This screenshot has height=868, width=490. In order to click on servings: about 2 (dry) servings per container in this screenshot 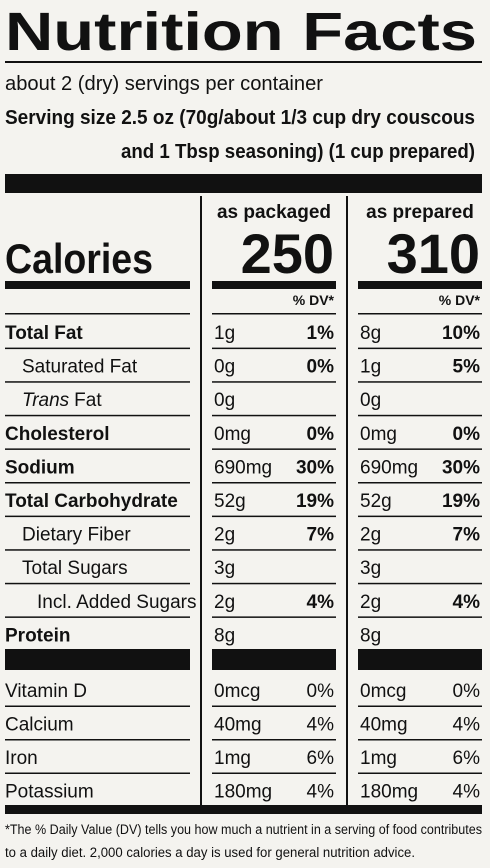, I will do `click(164, 84)`.